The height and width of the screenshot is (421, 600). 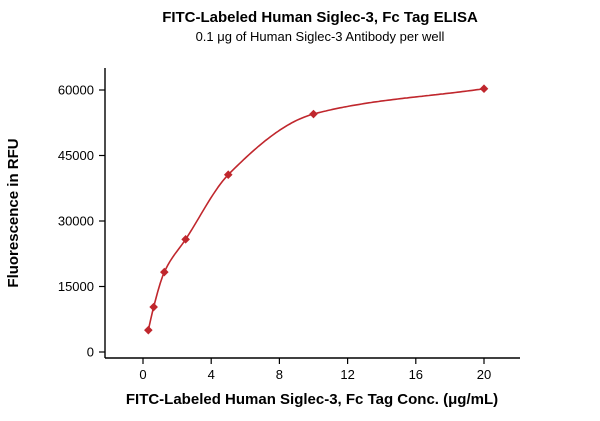 What do you see at coordinates (76, 286) in the screenshot?
I see `y-tick-label: 15000` at bounding box center [76, 286].